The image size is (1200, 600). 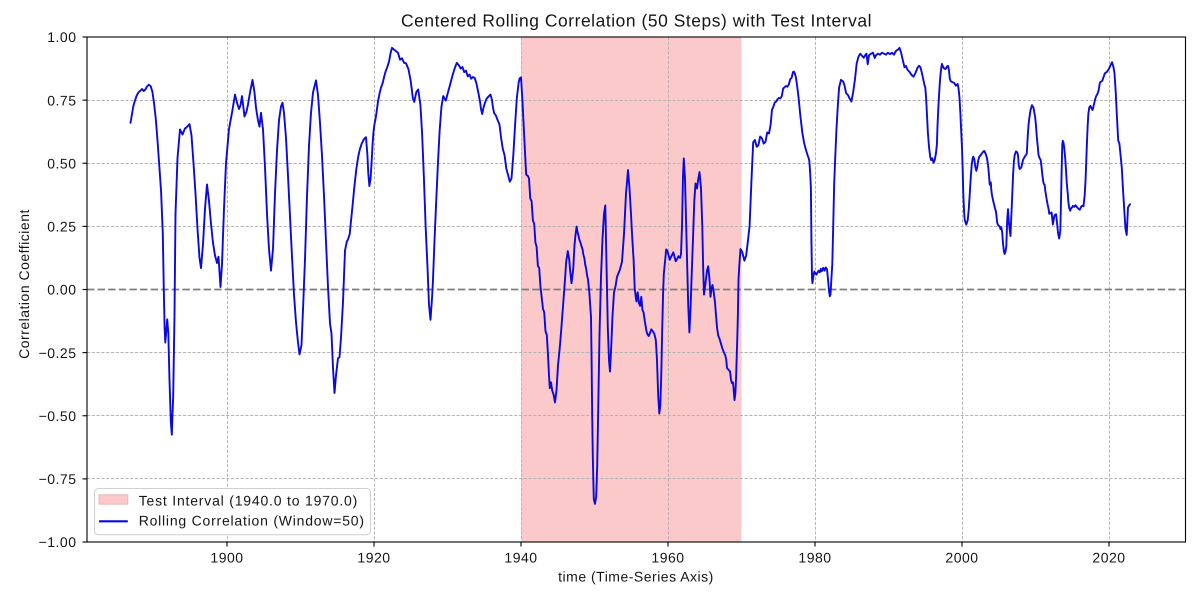 What do you see at coordinates (226, 557) in the screenshot?
I see `svg-text: 1900` at bounding box center [226, 557].